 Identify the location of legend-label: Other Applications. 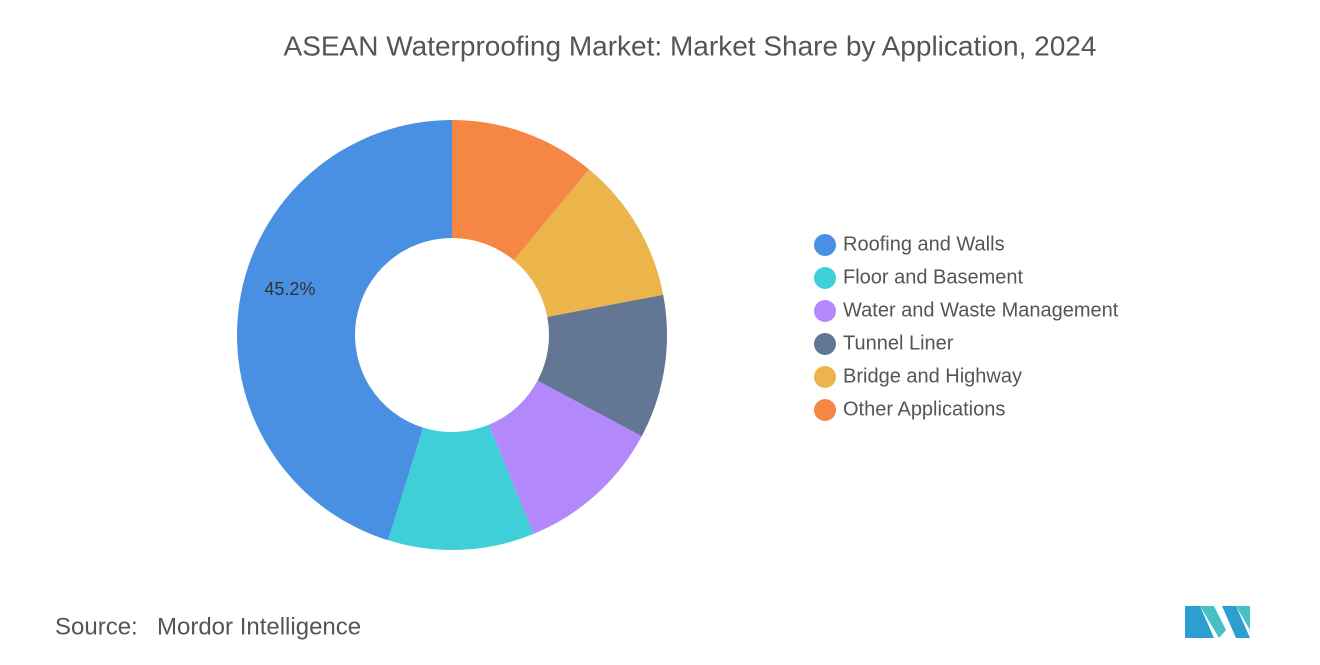
(924, 409).